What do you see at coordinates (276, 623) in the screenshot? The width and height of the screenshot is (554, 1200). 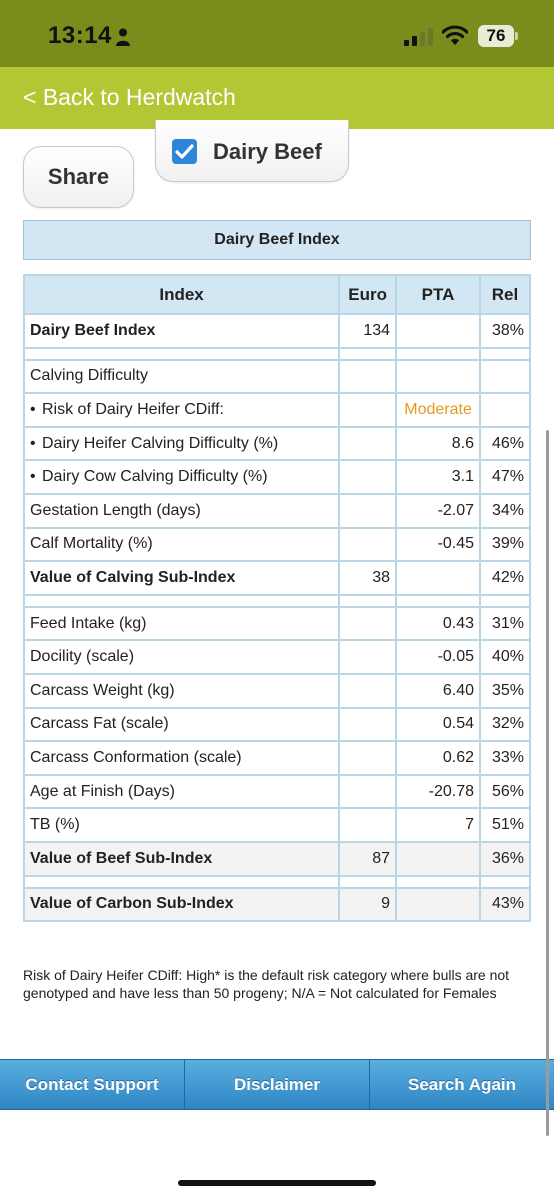 I see `table-row: Feed Intake (kg) 0.43 31%` at bounding box center [276, 623].